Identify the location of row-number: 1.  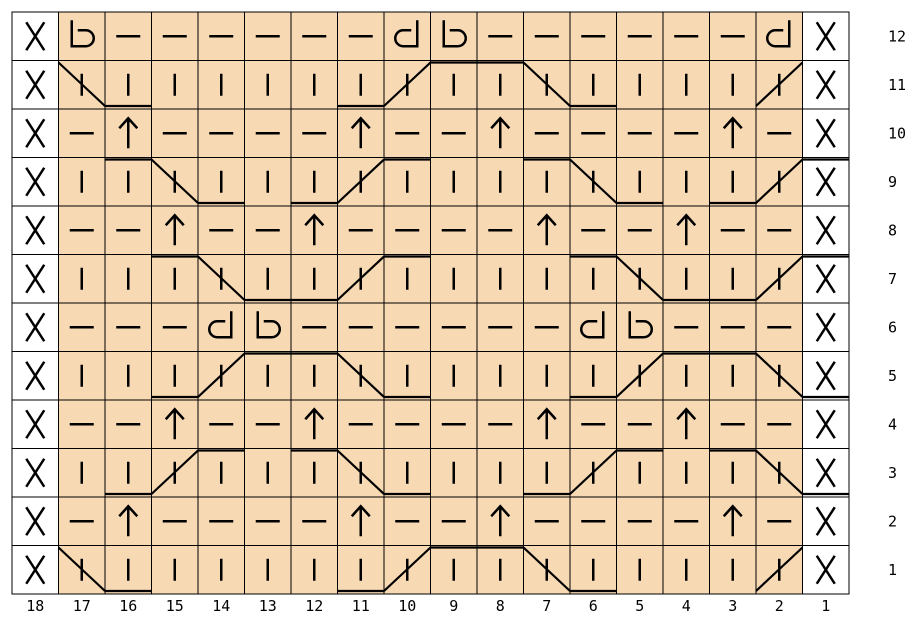
(892, 570).